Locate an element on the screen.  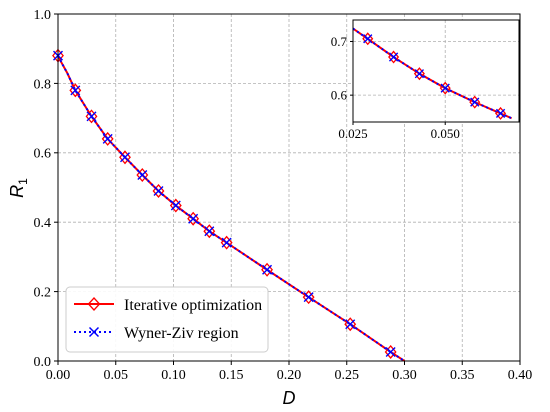
svg-text: R1 is located at coordinates (18, 188).